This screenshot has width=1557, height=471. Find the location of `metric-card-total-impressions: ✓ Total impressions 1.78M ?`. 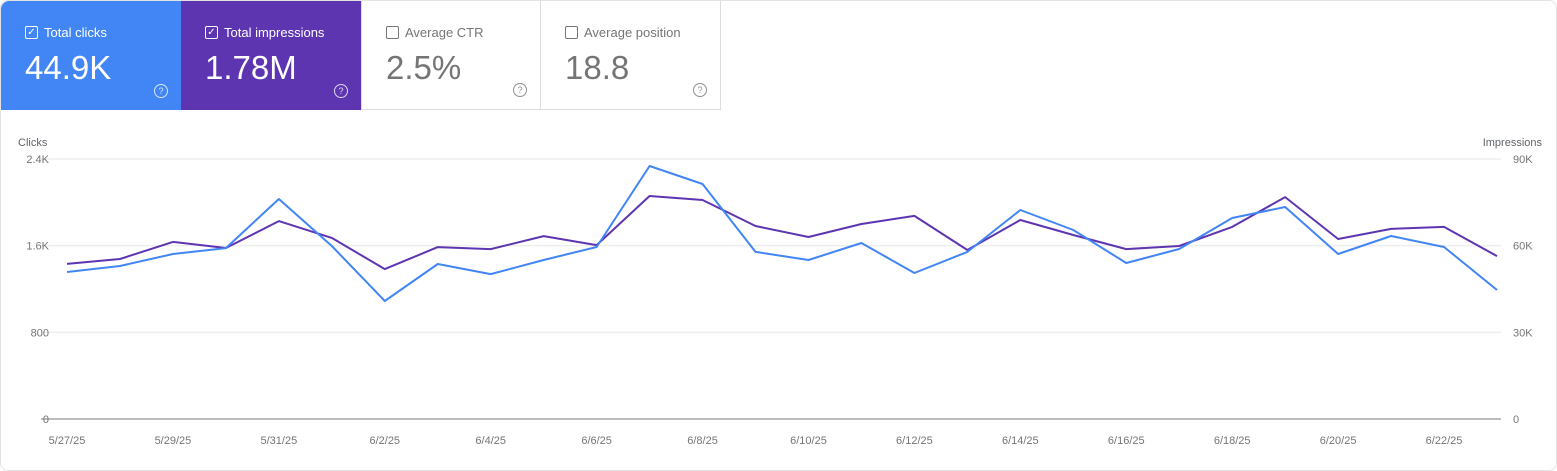

metric-card-total-impressions: ✓ Total impressions 1.78M ? is located at coordinates (271, 55).